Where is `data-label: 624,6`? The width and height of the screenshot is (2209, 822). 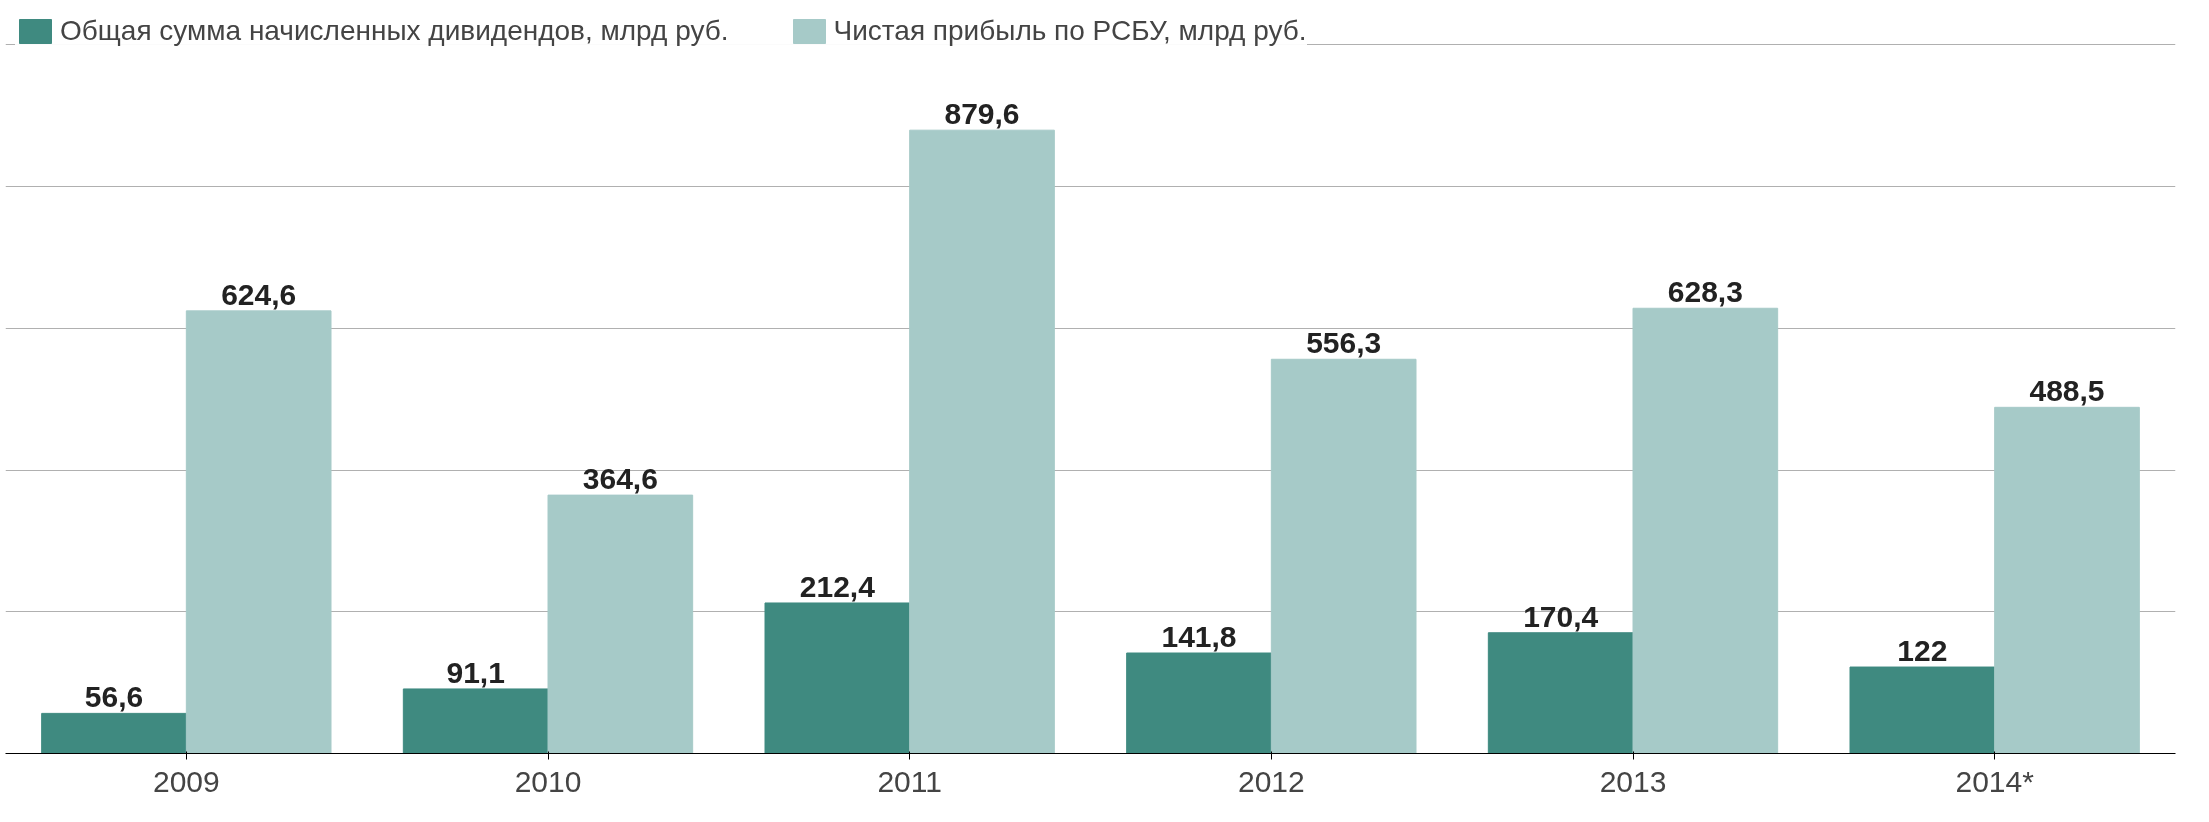
data-label: 624,6 is located at coordinates (259, 294).